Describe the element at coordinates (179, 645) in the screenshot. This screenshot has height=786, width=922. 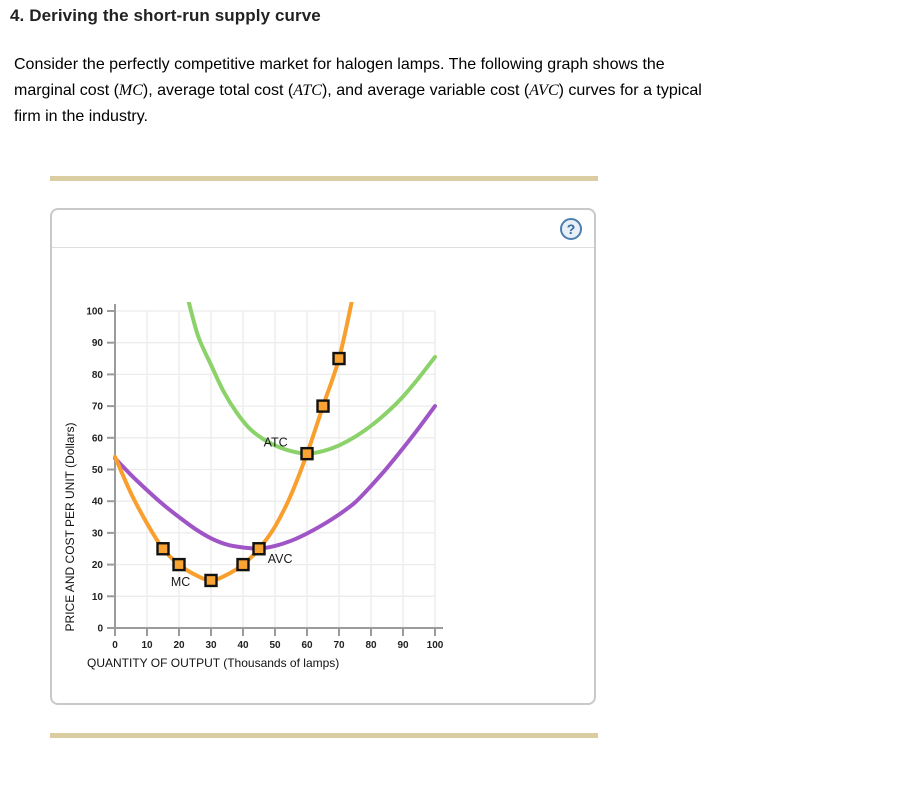
I see `x-tick-label: 20` at that location.